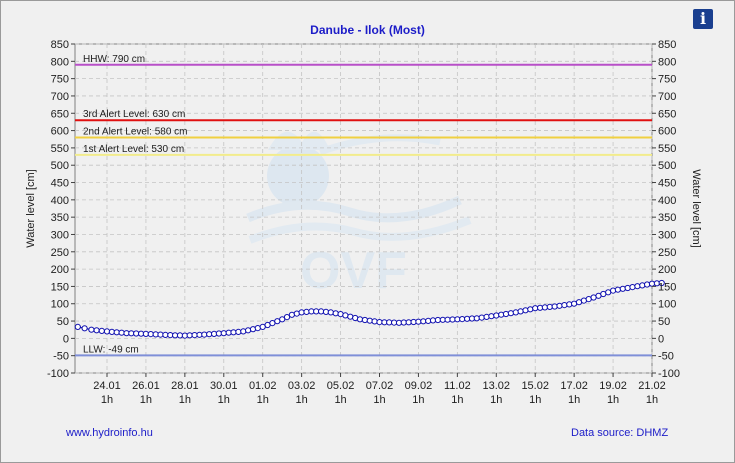  I want to click on reference-line-label: 1st Alert Level: 530 cm, so click(133, 149).